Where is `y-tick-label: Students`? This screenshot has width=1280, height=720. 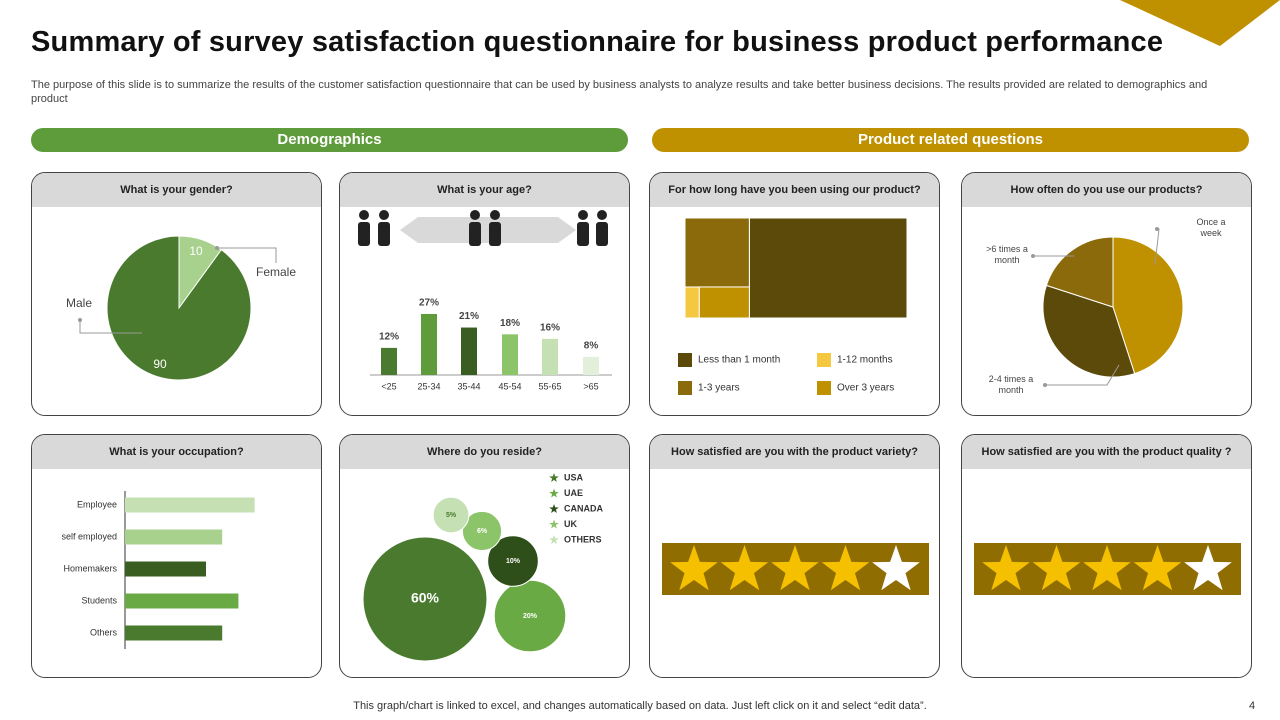
y-tick-label: Students is located at coordinates (99, 600).